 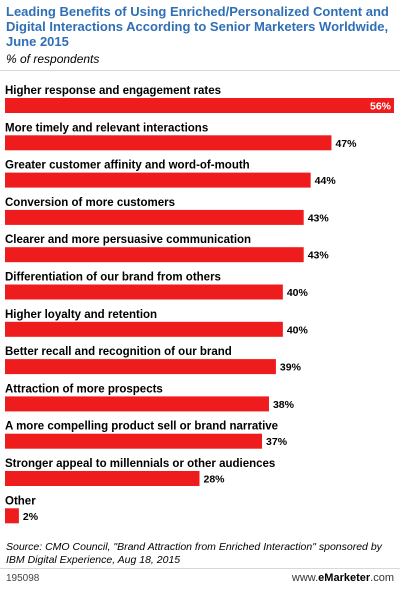 What do you see at coordinates (144, 292) in the screenshot?
I see `bar-differentiation-of-our-brand-from-others` at bounding box center [144, 292].